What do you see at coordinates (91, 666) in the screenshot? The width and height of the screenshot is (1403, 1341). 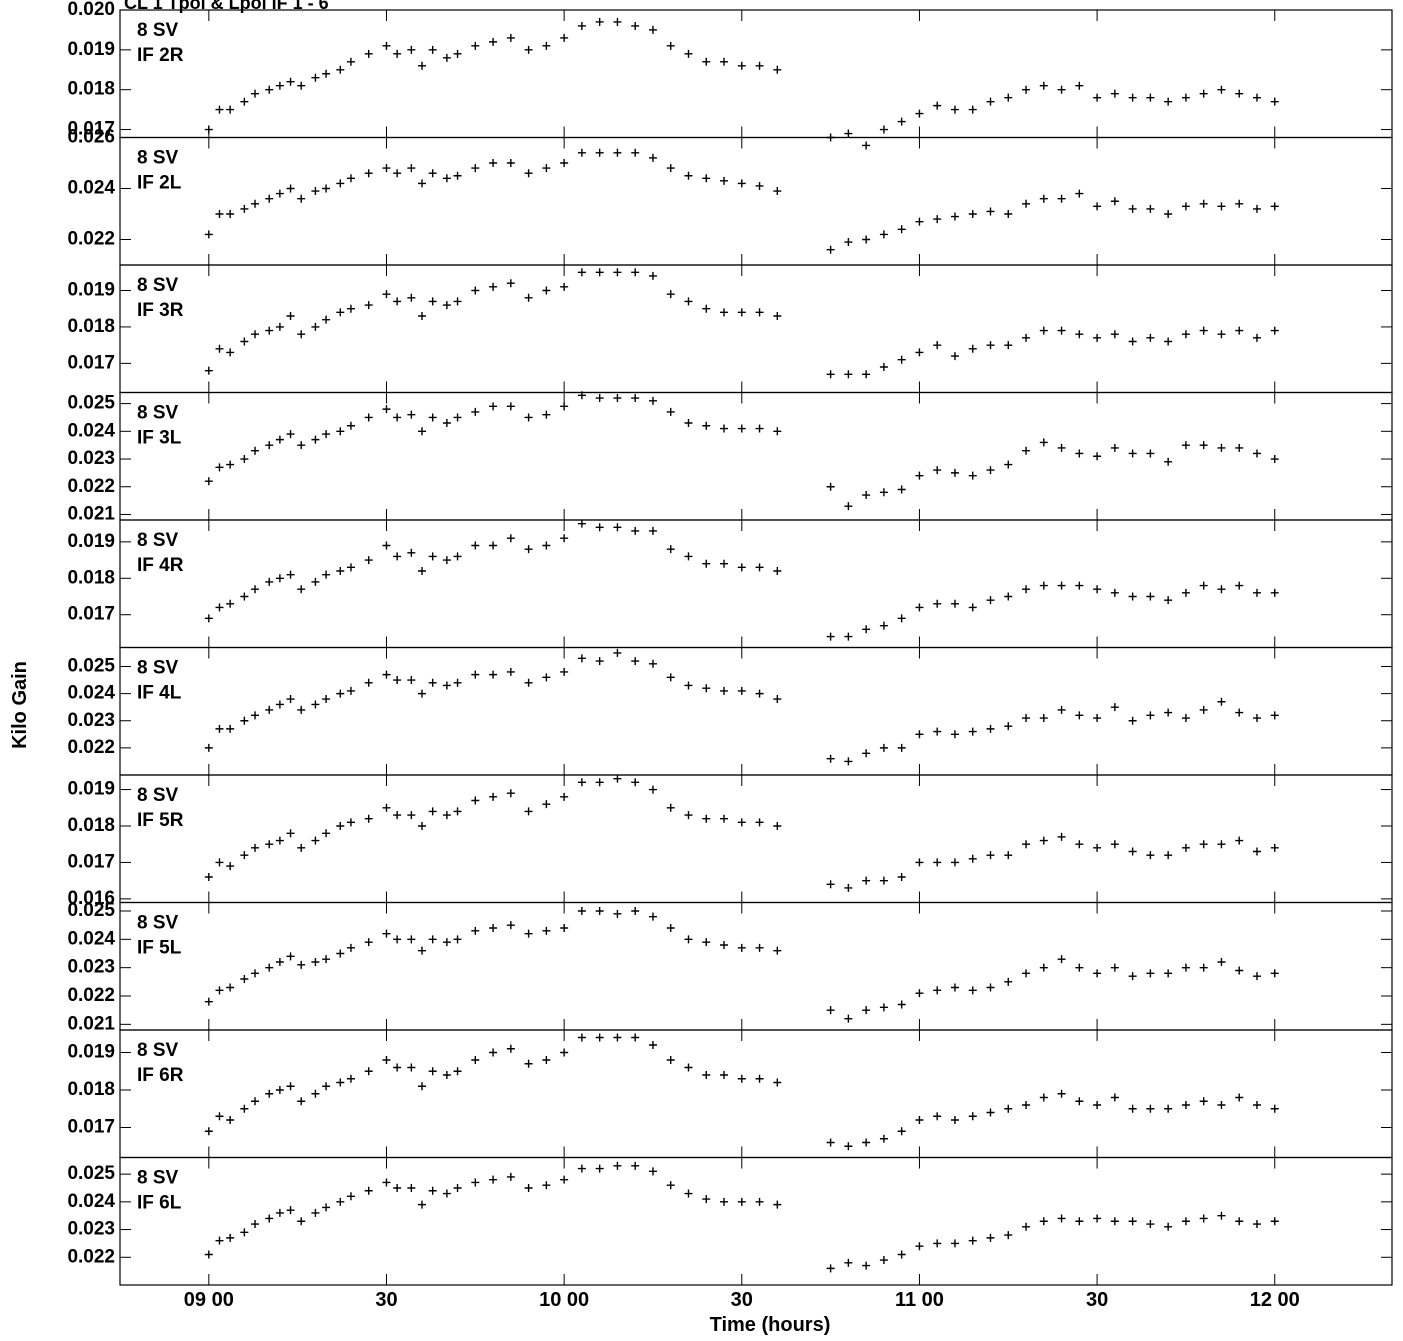 I see `y-tick-label: 0.025` at bounding box center [91, 666].